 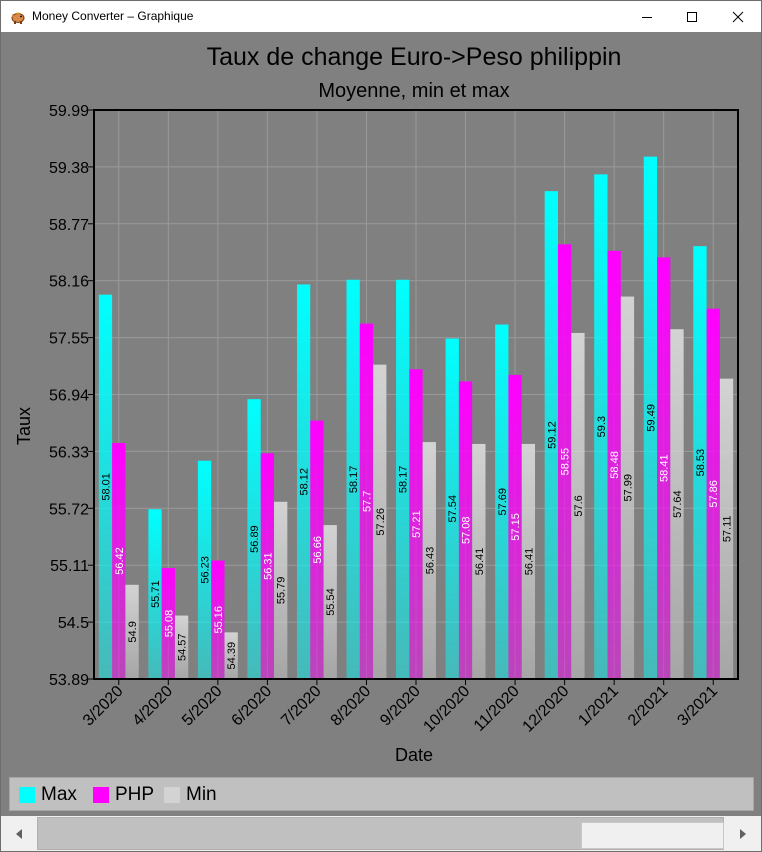 I want to click on y-tick-label: 56.94, so click(x=69, y=396).